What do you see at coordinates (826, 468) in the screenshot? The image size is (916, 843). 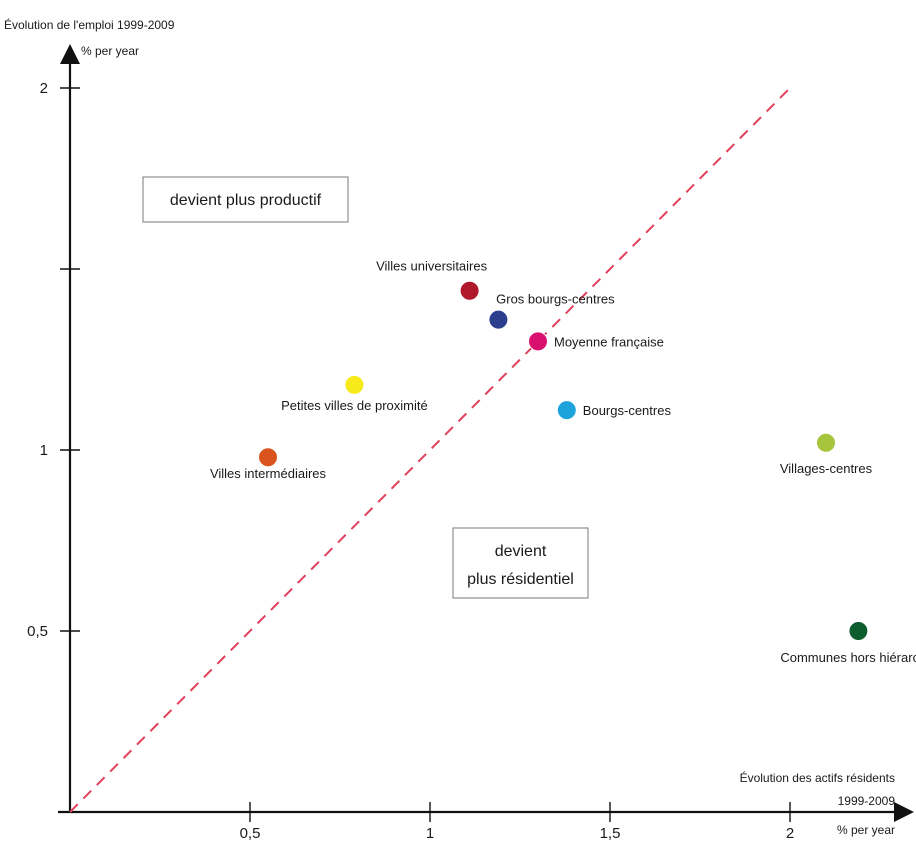 I see `point-label-6: Villages-centres` at bounding box center [826, 468].